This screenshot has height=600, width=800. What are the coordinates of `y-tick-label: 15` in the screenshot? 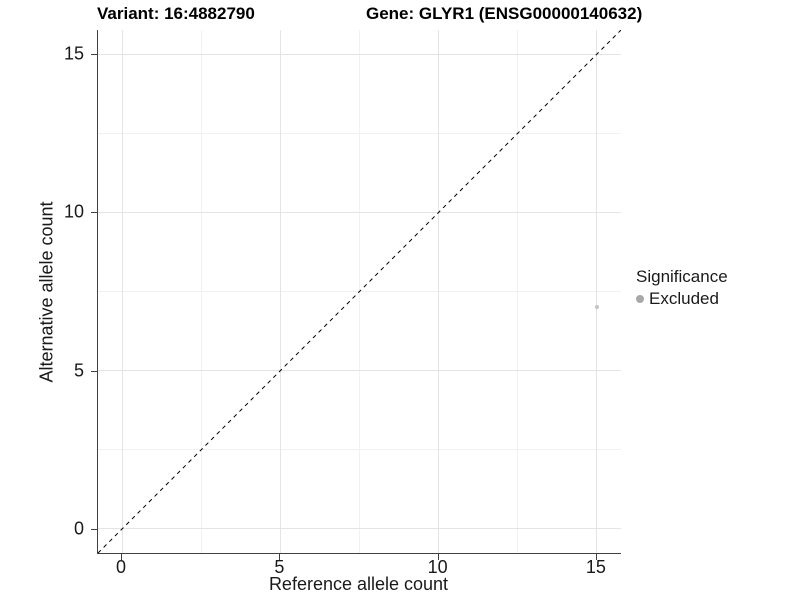 It's located at (73, 53).